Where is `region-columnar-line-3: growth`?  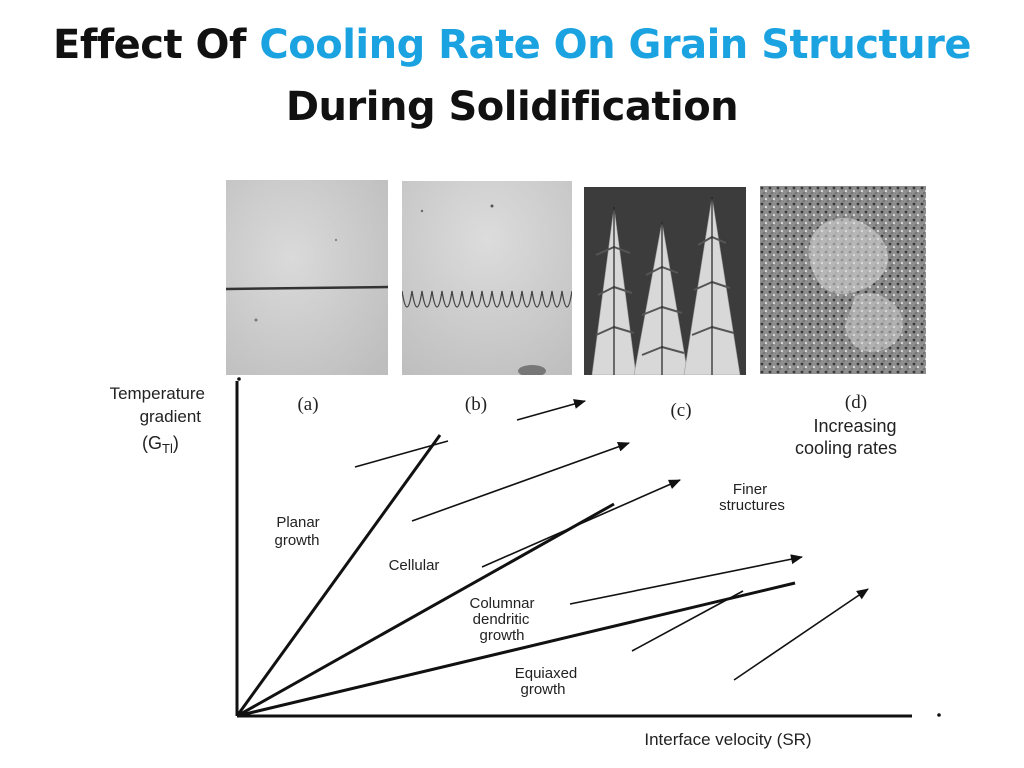 region-columnar-line-3: growth is located at coordinates (501, 635).